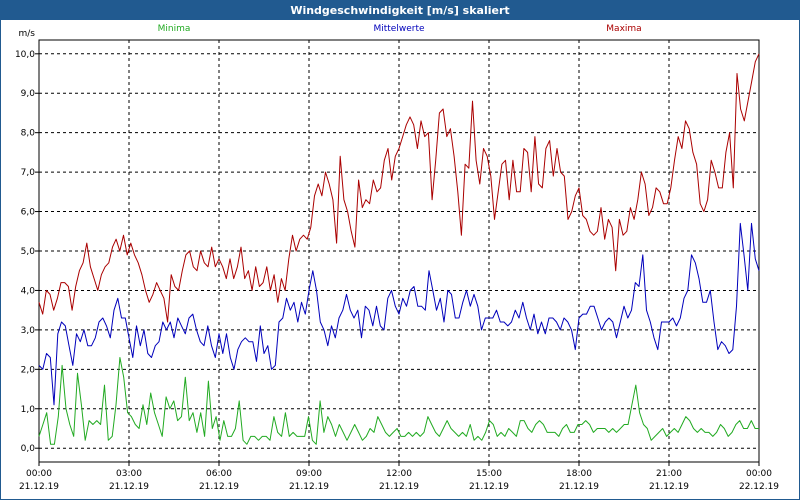  Describe the element at coordinates (219, 474) in the screenshot. I see `x-tick-time: 06:00` at that location.